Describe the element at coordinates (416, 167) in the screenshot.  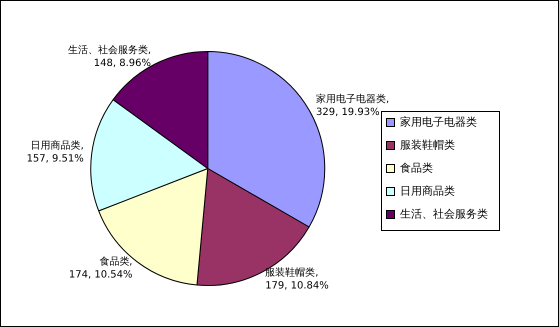
I see `legend-label: 食品类` at that location.